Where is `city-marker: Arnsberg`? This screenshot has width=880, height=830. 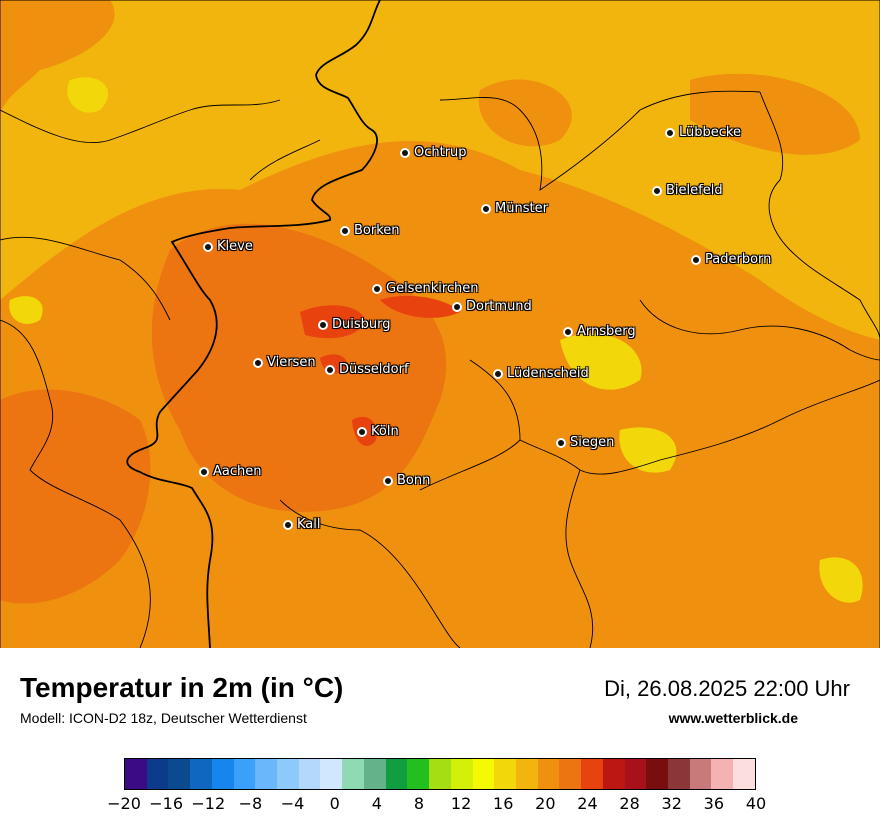
city-marker: Arnsberg is located at coordinates (599, 331).